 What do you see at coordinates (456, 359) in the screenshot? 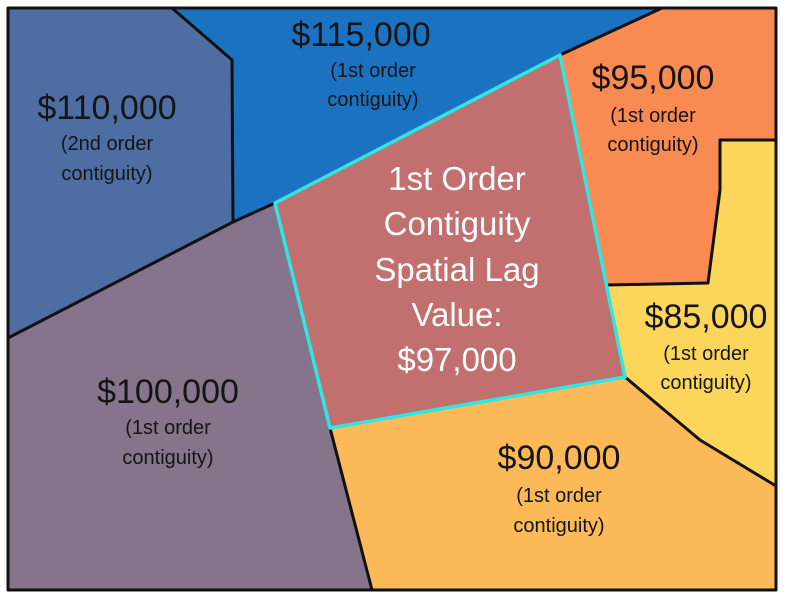
I see `center-line-5: $97,000` at bounding box center [456, 359].